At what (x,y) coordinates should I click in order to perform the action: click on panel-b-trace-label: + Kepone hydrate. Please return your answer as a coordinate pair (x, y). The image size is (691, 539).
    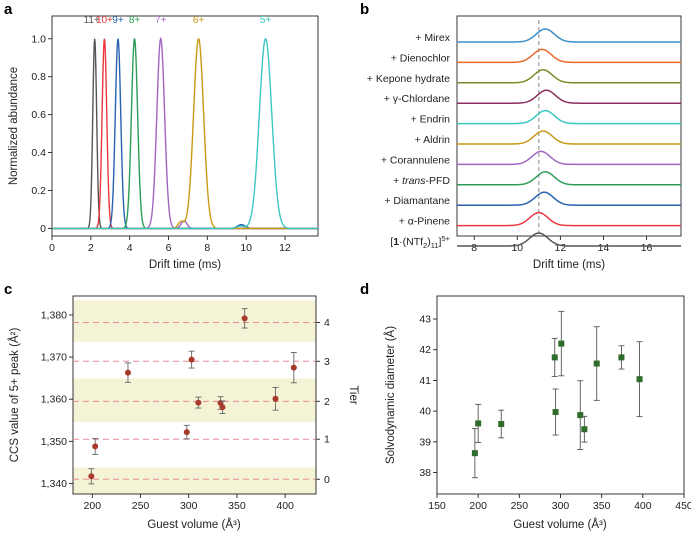
    Looking at the image, I should click on (408, 79).